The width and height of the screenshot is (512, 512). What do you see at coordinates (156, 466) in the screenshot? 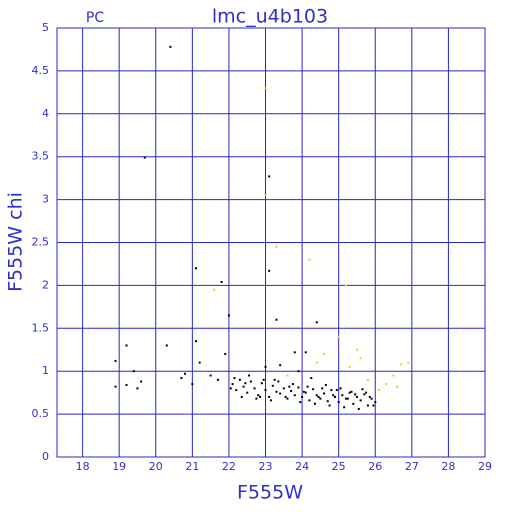
I see `x-tick-label: 20` at bounding box center [156, 466].